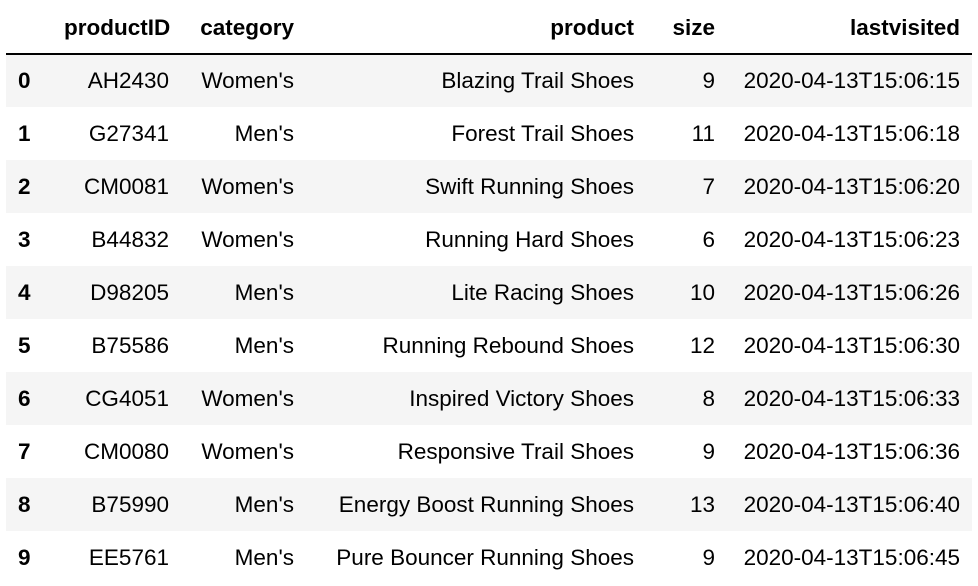 The image size is (978, 586). Describe the element at coordinates (130, 345) in the screenshot. I see `cell-productid: B75586` at that location.